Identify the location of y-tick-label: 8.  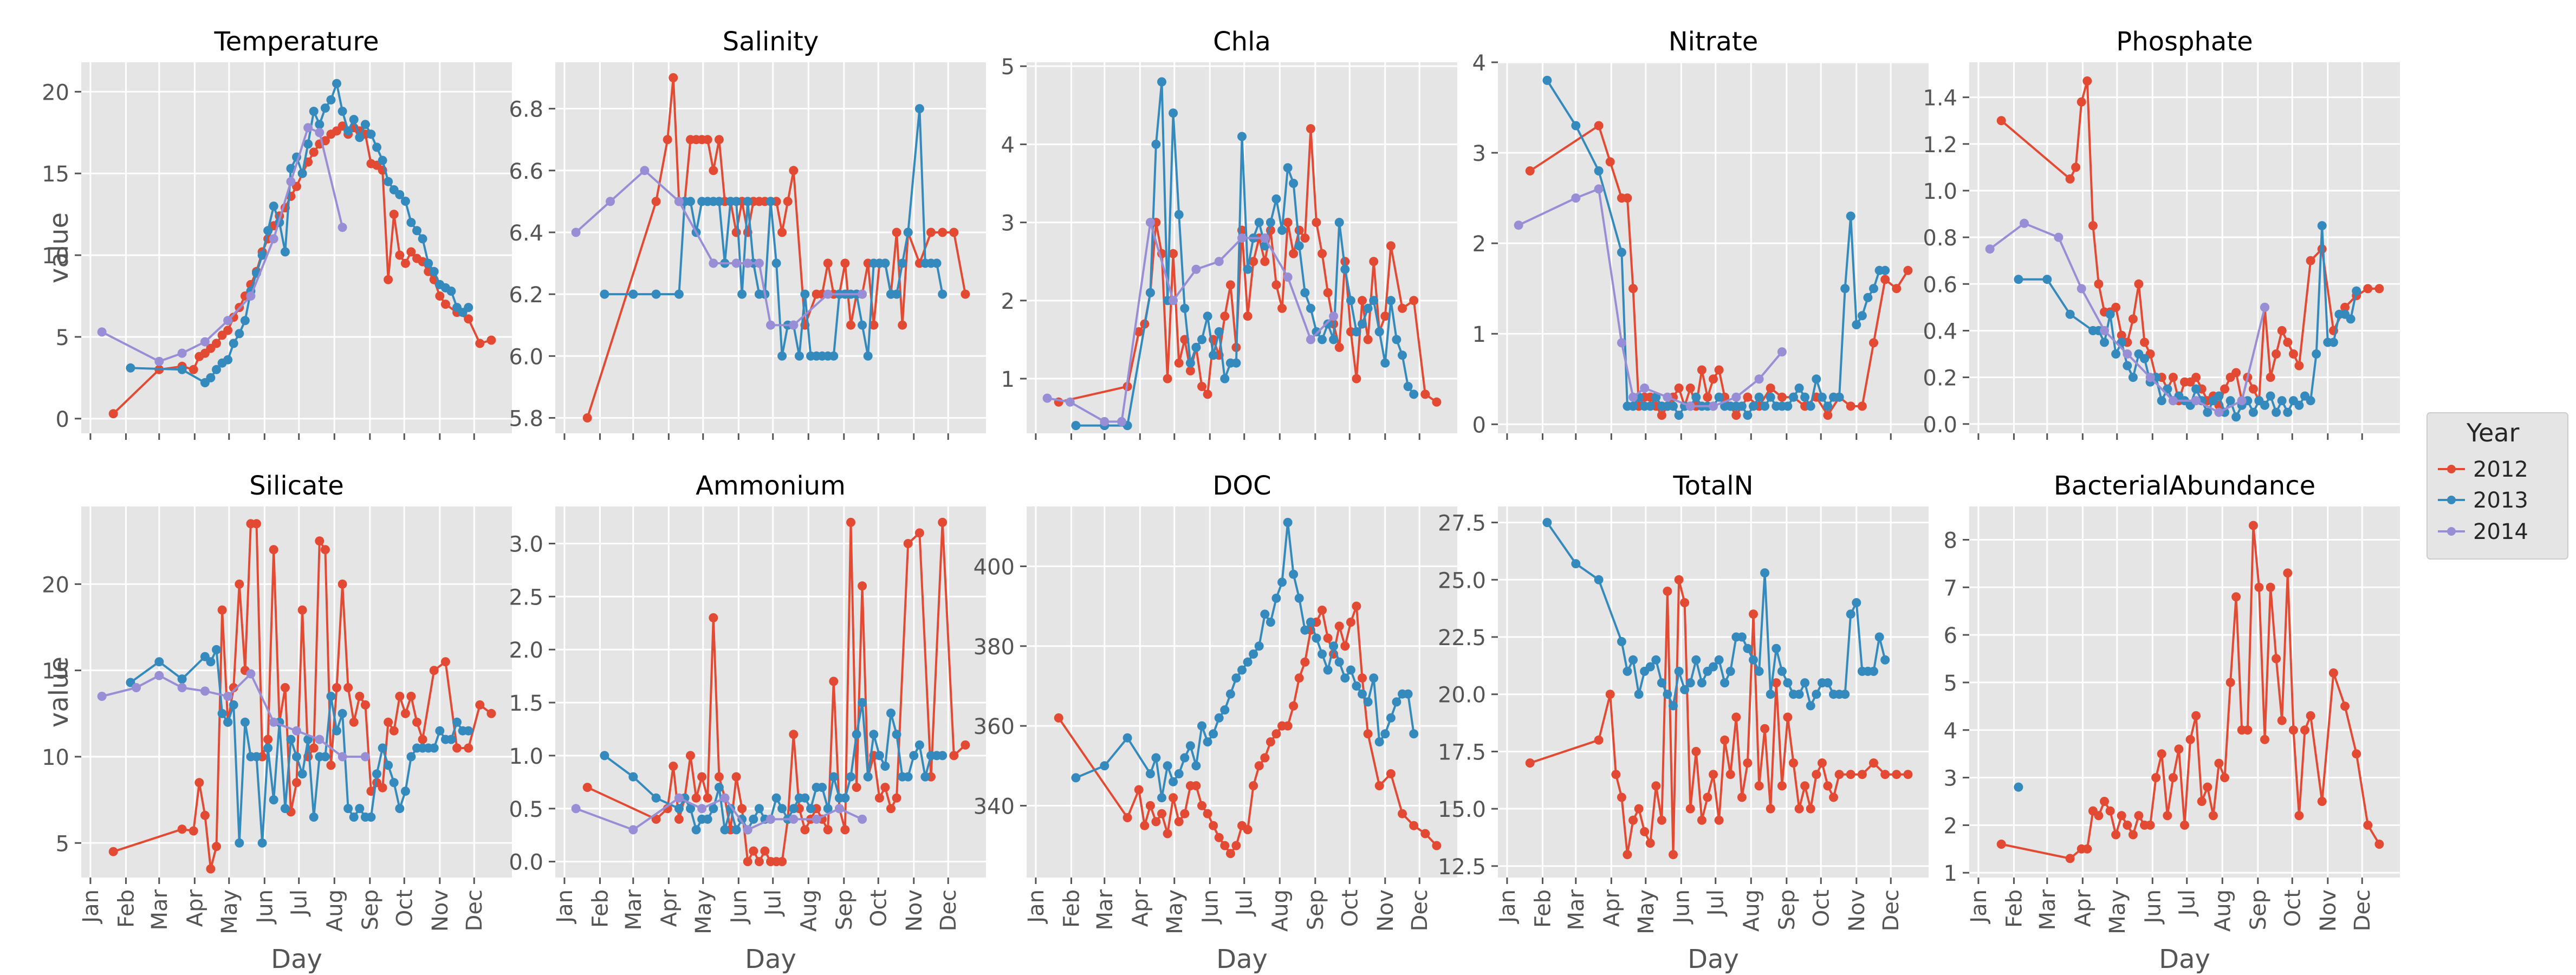
(1951, 540).